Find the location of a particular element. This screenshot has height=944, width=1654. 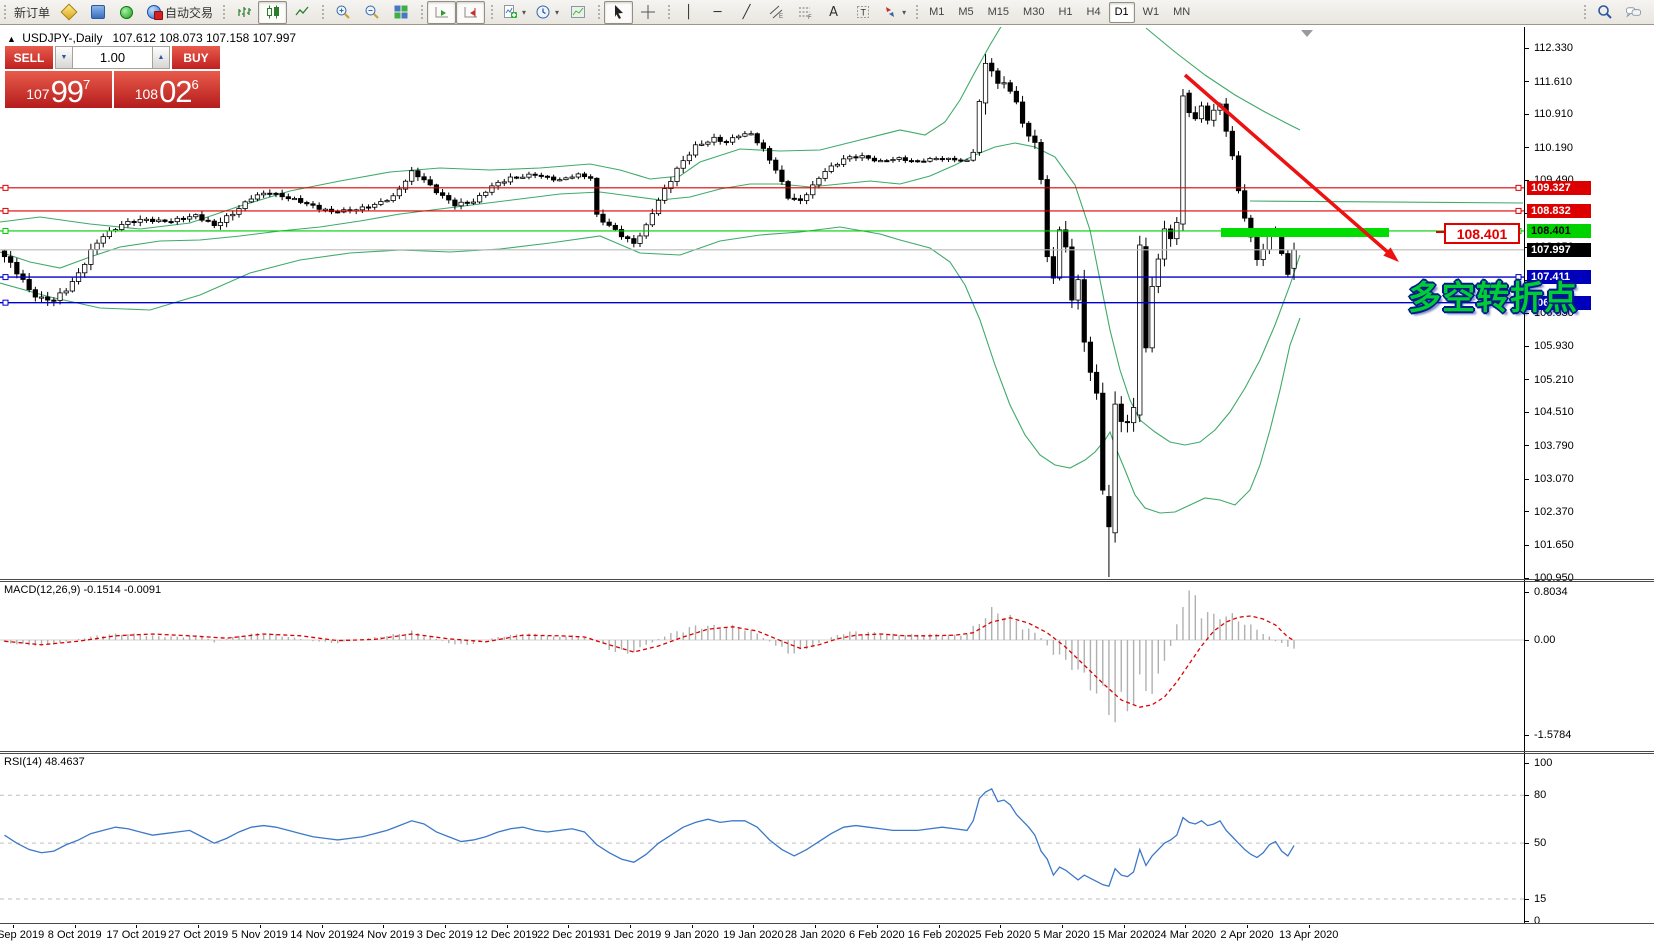

channel-button: E is located at coordinates (775, 12).